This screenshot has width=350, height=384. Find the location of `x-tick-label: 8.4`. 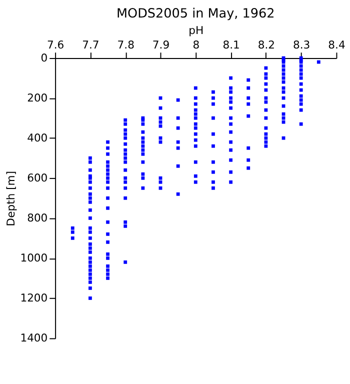

x-tick-label: 8.4 is located at coordinates (337, 45).